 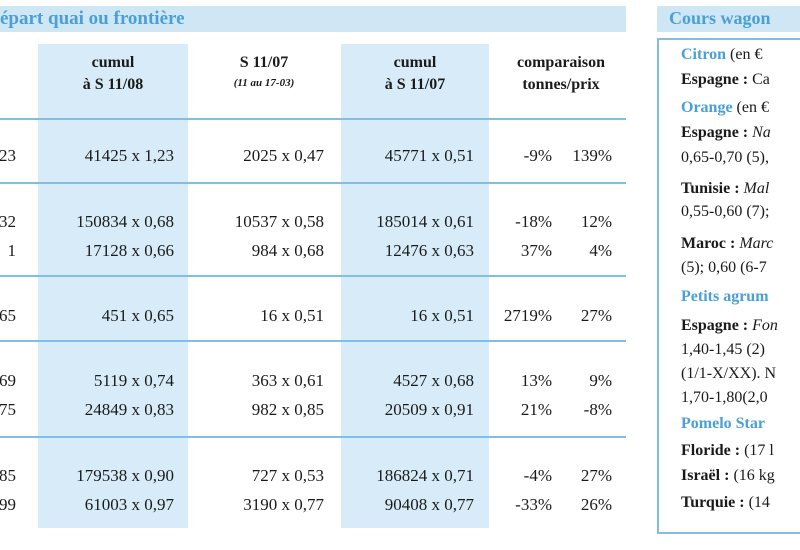 I want to click on table-cell: 5119 x 0,74, so click(x=133, y=380).